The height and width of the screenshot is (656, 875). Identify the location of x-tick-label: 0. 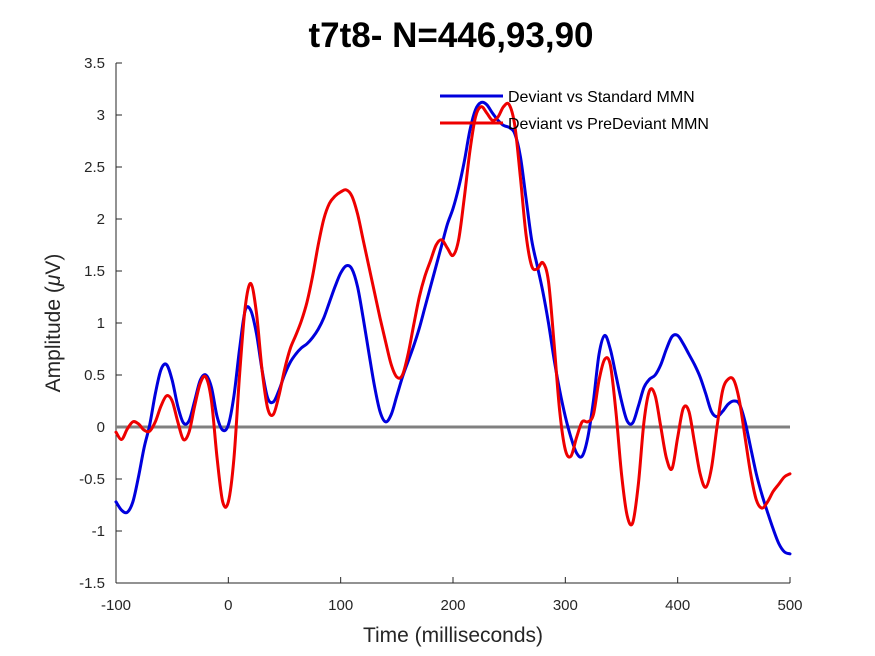
(228, 605).